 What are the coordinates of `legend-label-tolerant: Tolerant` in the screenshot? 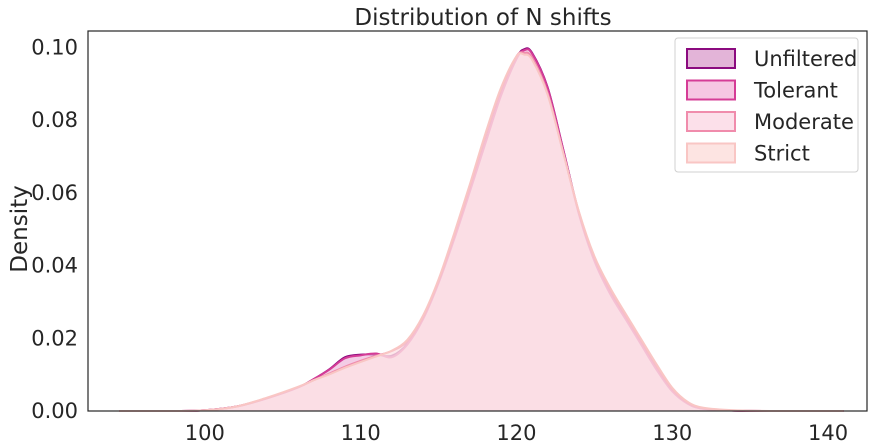 It's located at (795, 91).